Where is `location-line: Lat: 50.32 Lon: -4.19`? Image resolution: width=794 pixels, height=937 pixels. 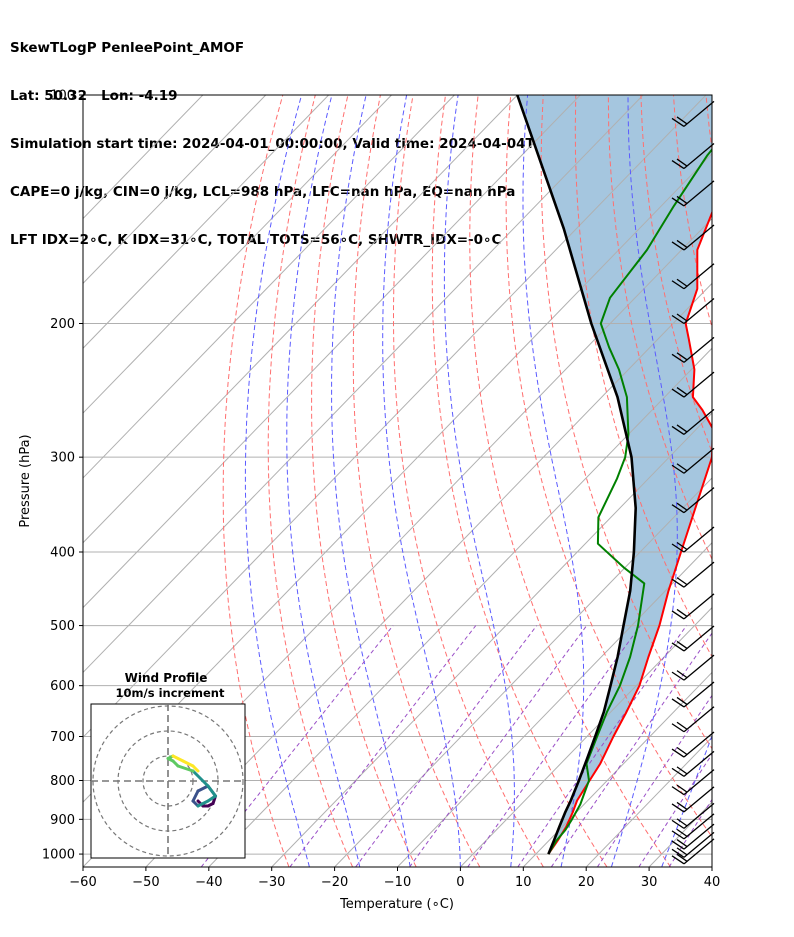
location-line: Lat: 50.32 Lon: -4.19 is located at coordinates (94, 96).